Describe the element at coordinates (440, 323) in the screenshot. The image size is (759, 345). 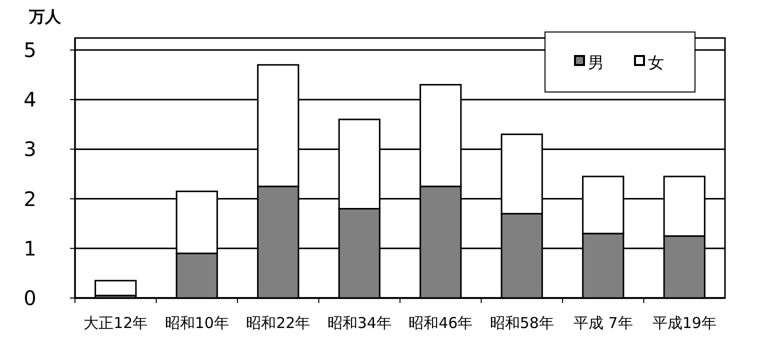
I see `x-tick-label: 昭和46年` at that location.